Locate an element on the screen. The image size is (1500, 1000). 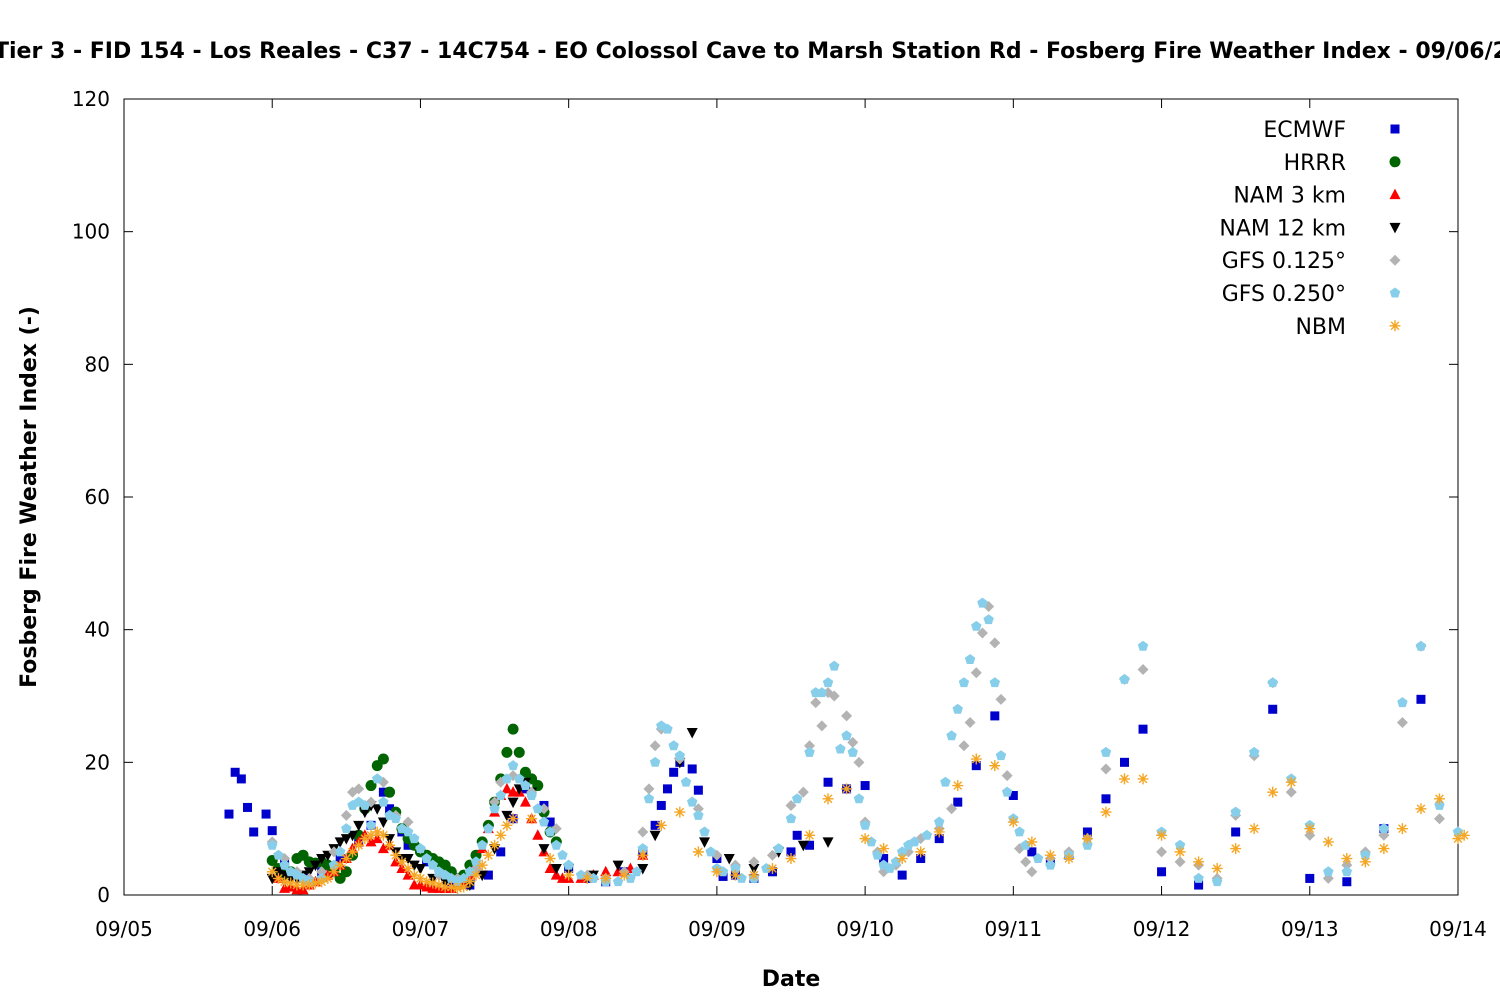
x-tick-label: 09/14 is located at coordinates (1458, 929).